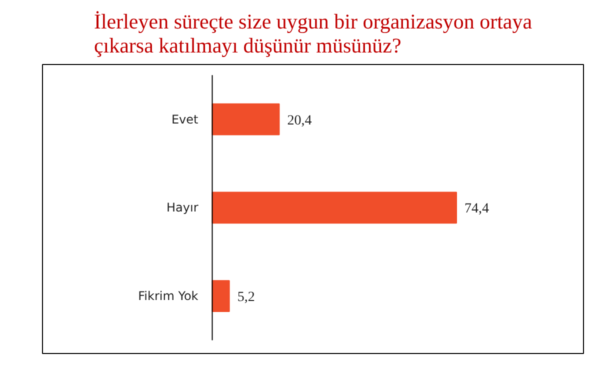 The height and width of the screenshot is (374, 607). What do you see at coordinates (246, 298) in the screenshot?
I see `data-label: 5,2` at bounding box center [246, 298].